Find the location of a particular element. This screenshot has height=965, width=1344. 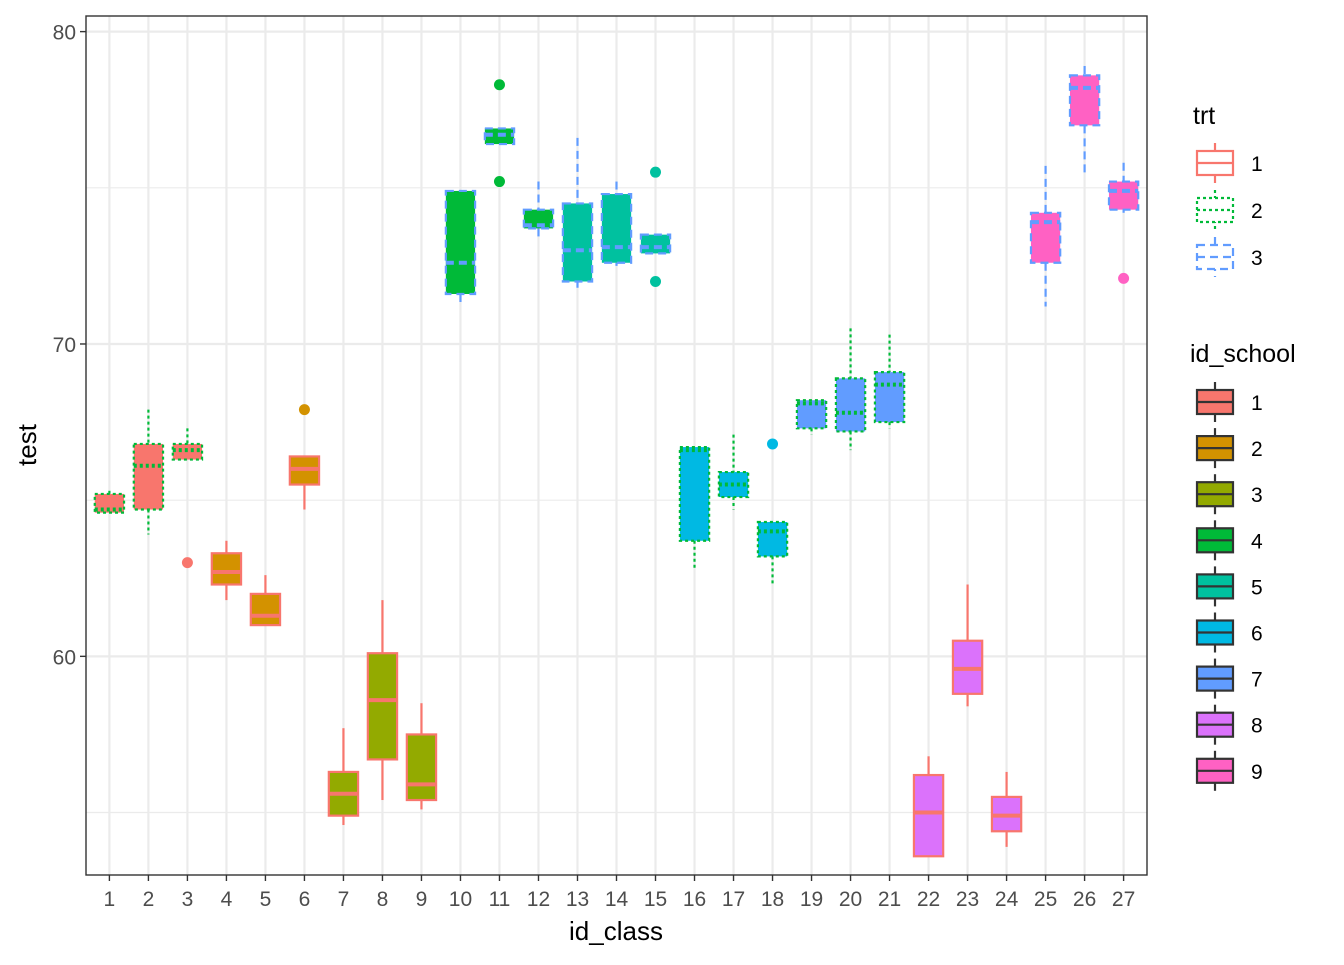

x-tick-label: 24 is located at coordinates (1007, 899).